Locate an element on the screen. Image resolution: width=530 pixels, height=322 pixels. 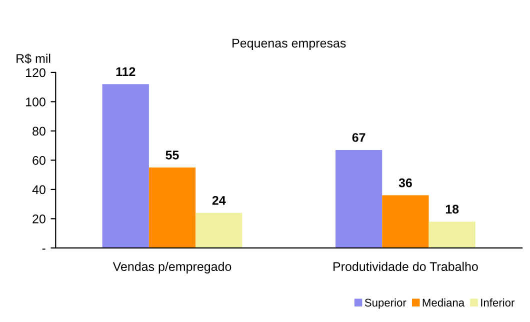
legend-label: Inferior is located at coordinates (498, 302).